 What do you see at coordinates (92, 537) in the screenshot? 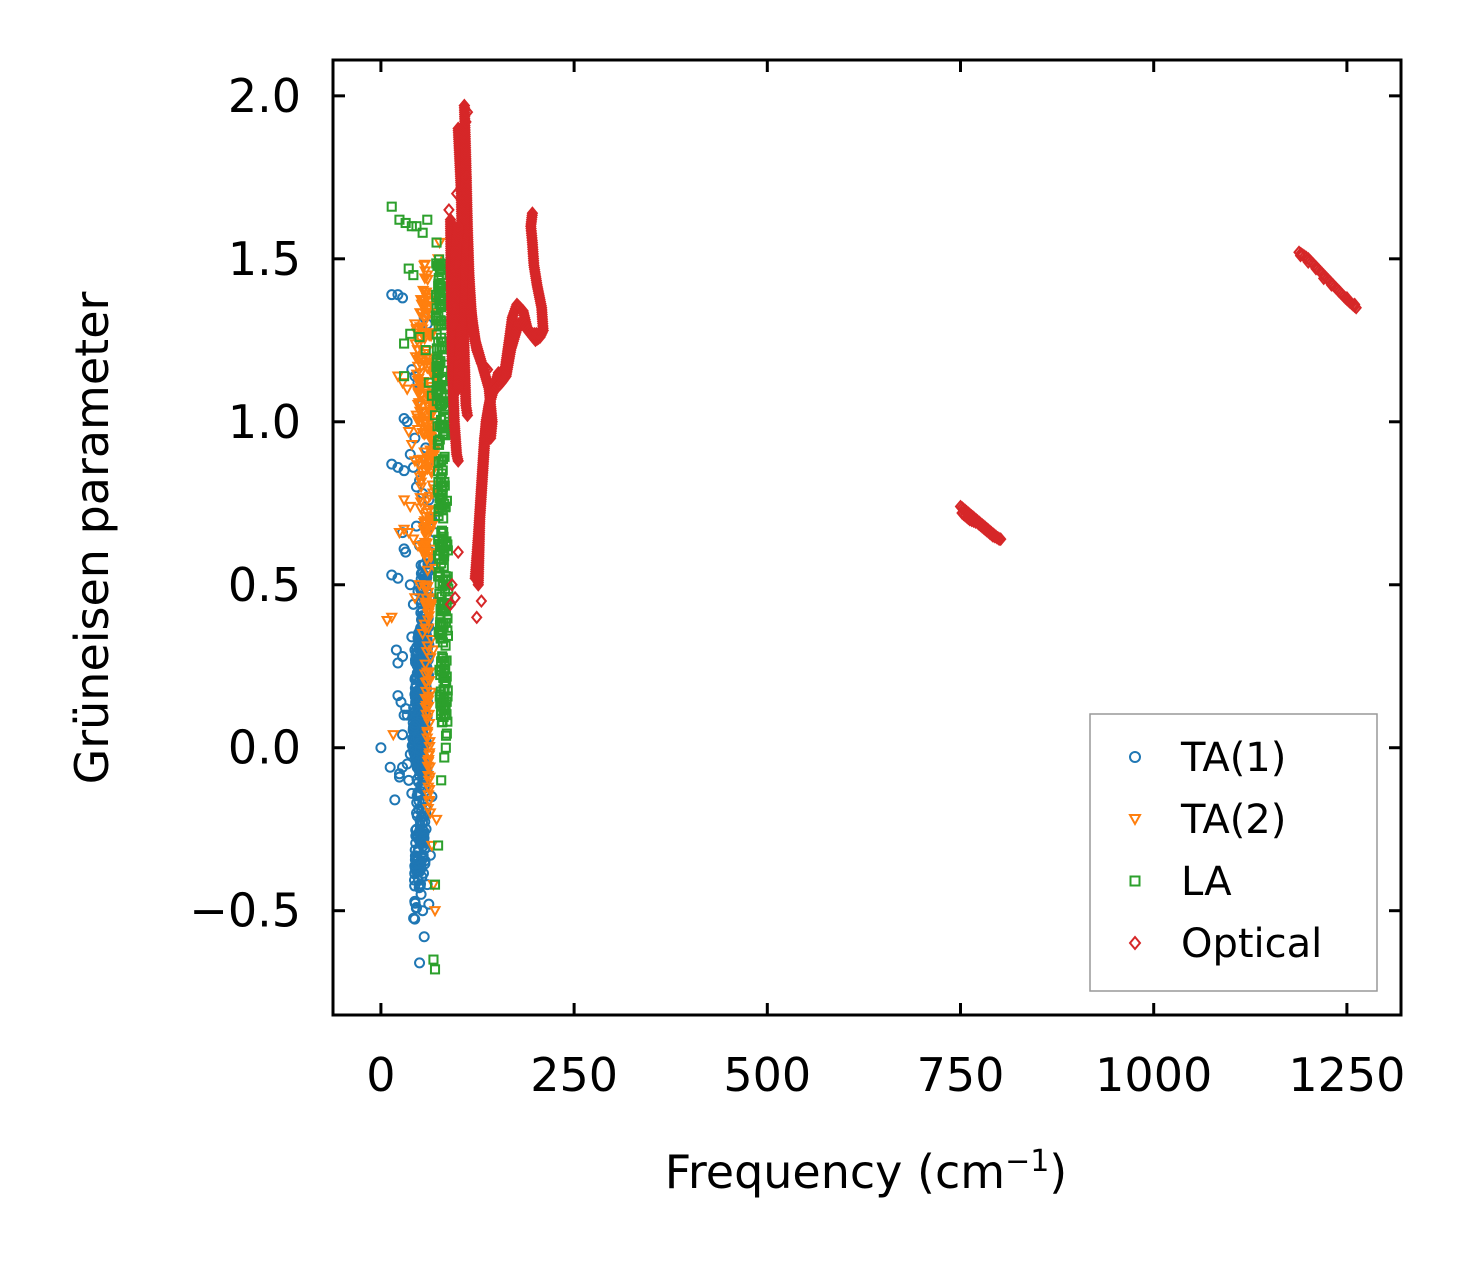
I see `y-axis-label: Grüneisen parameter` at bounding box center [92, 537].